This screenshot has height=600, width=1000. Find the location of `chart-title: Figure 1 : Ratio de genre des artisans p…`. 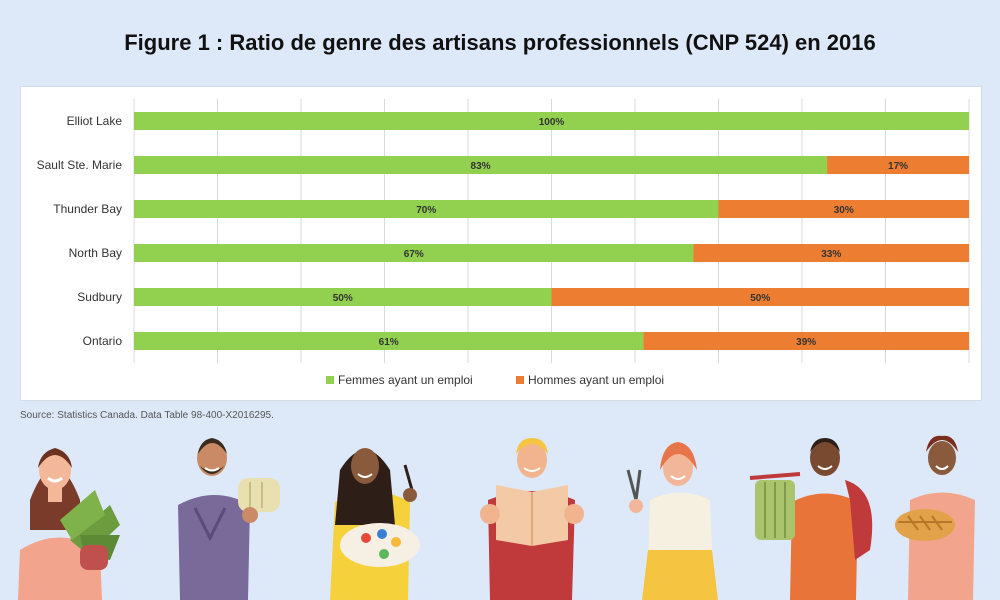

chart-title: Figure 1 : Ratio de genre des artisans p… is located at coordinates (500, 42).